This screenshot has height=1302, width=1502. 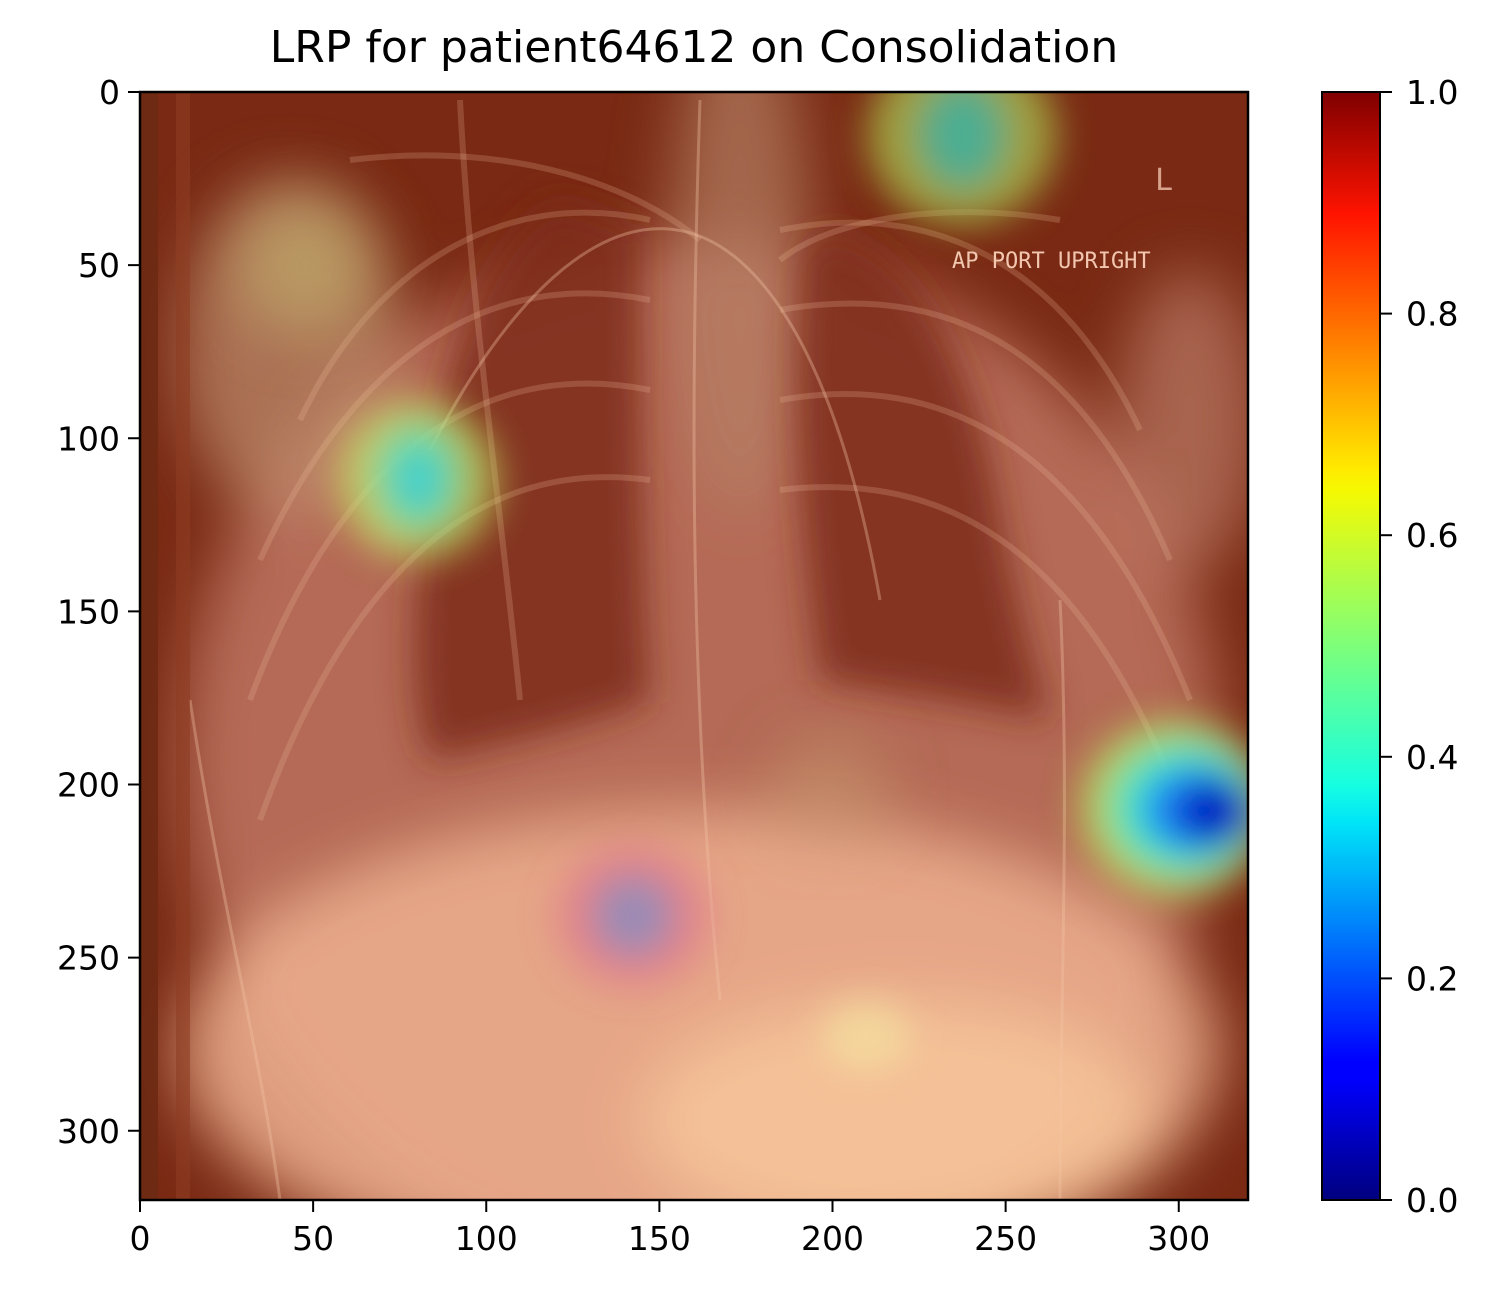 What do you see at coordinates (109, 92) in the screenshot?
I see `y-tick-label: 0` at bounding box center [109, 92].